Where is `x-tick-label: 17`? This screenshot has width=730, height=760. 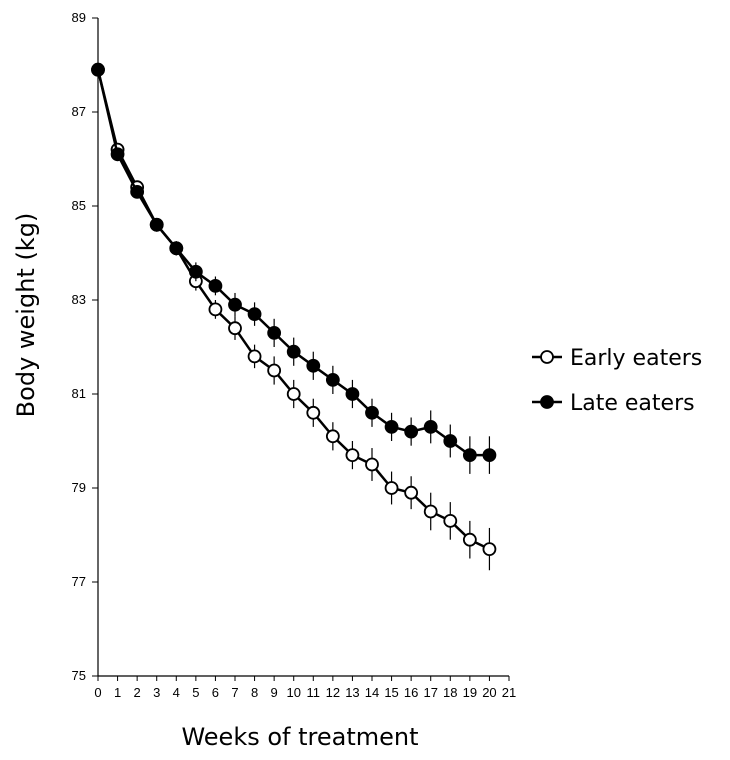 x-tick-label: 17 is located at coordinates (430, 692).